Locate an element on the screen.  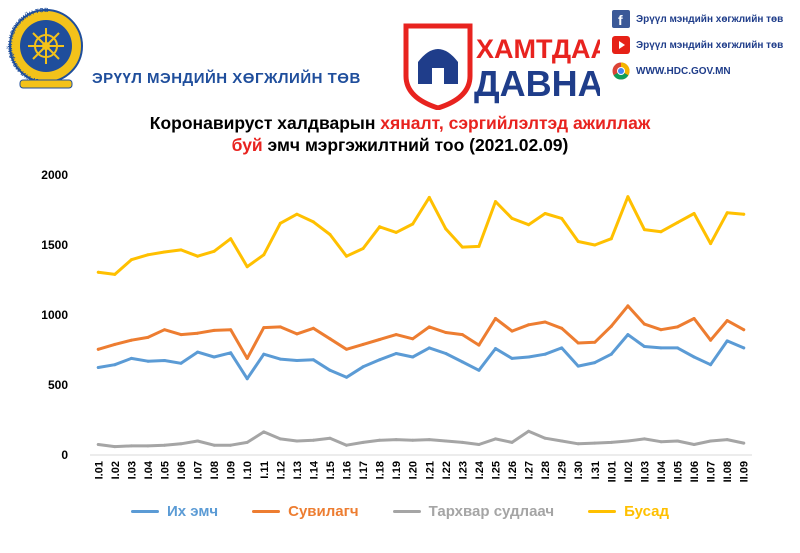
x-tick-label: I.18 is located at coordinates (381, 470).